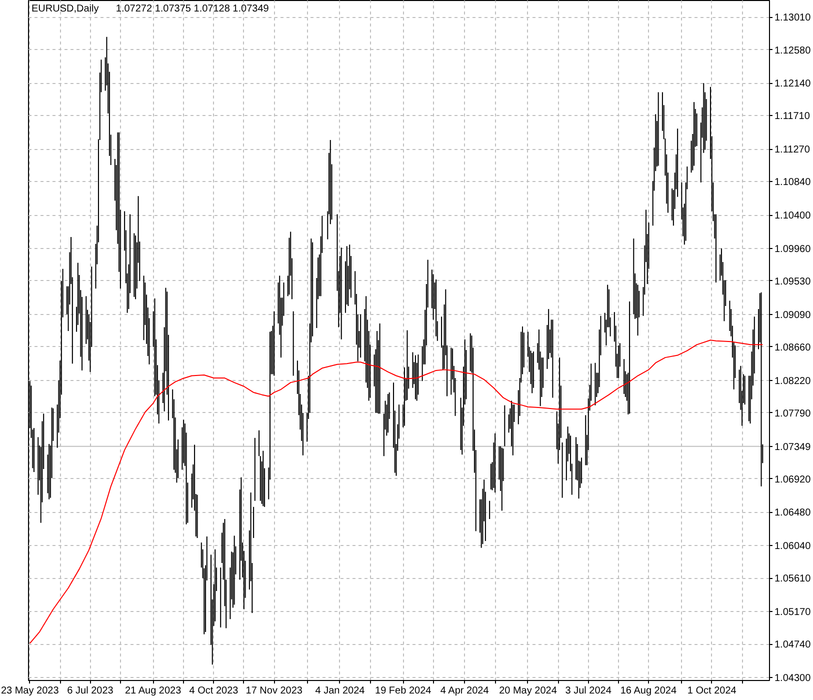  Describe the element at coordinates (648, 691) in the screenshot. I see `x-tick-label: 16 Aug 2024` at that location.